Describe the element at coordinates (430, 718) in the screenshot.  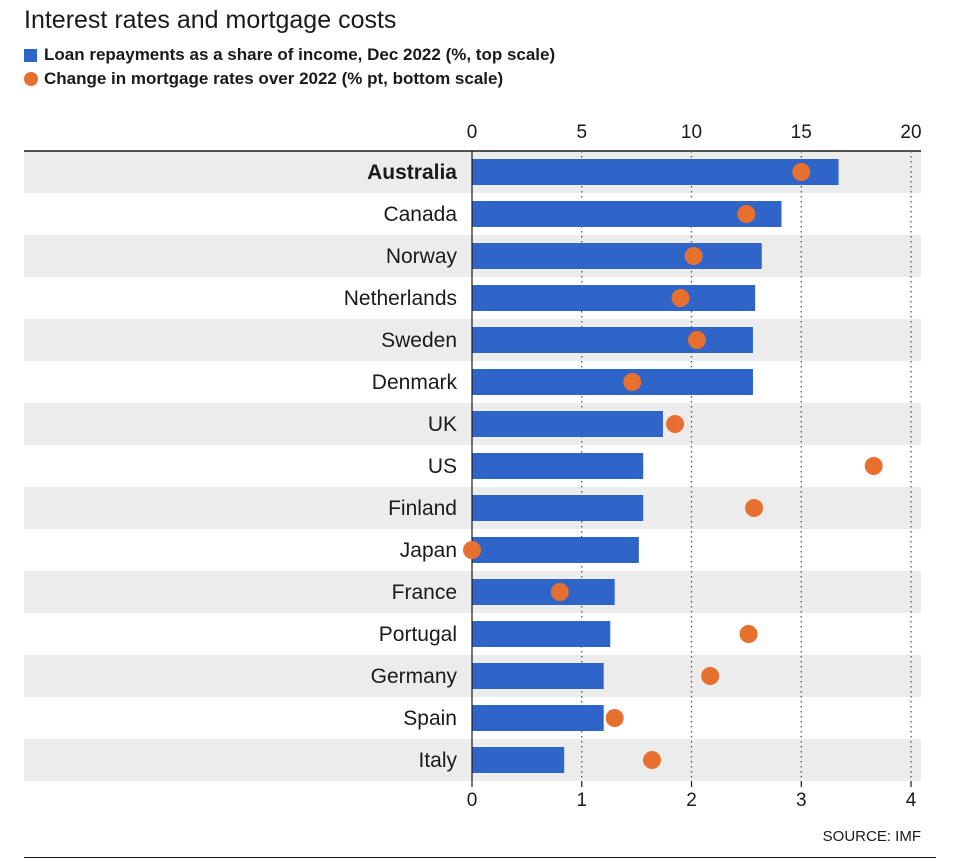
I see `category-label: Spain` at that location.